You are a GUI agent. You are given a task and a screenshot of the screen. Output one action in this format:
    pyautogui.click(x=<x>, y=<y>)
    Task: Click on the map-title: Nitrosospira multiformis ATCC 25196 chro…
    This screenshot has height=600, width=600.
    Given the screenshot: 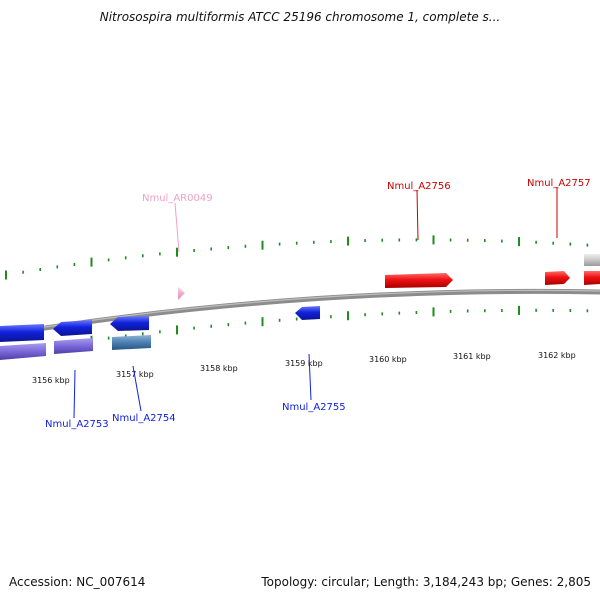 What is the action you would take?
    pyautogui.click(x=300, y=17)
    